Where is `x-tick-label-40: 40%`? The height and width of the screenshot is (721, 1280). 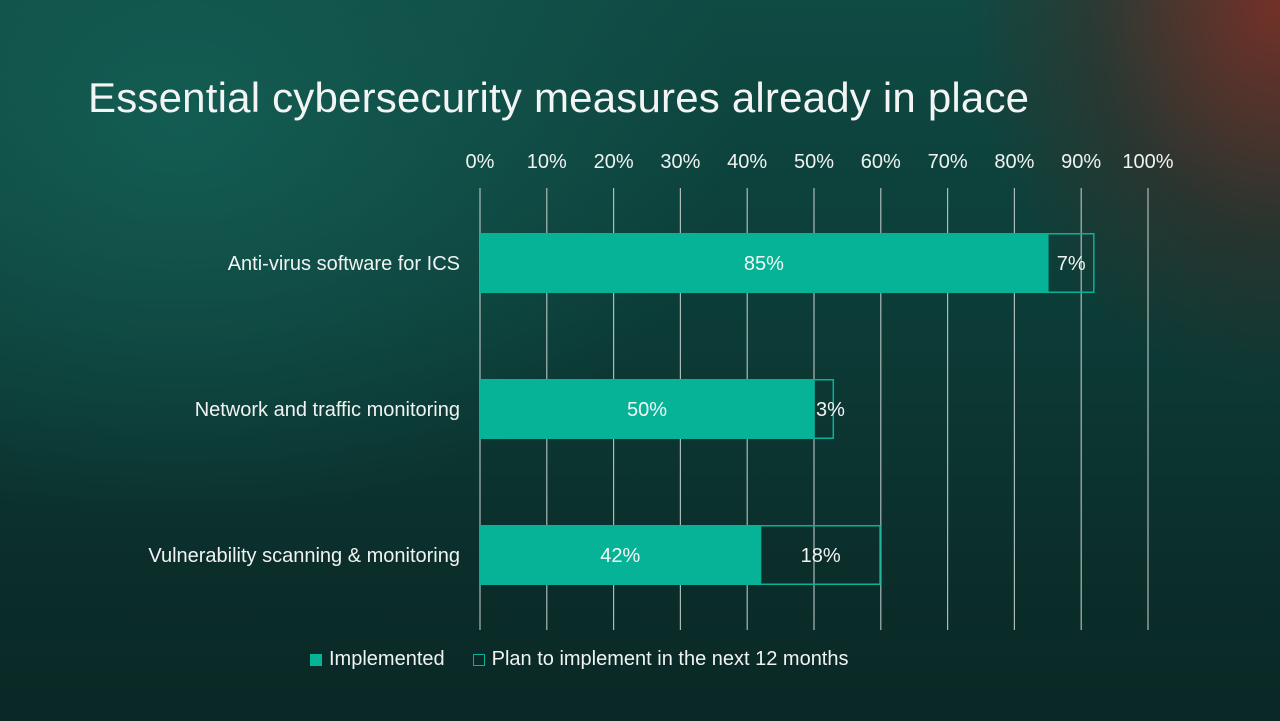 x-tick-label-40: 40% is located at coordinates (747, 162).